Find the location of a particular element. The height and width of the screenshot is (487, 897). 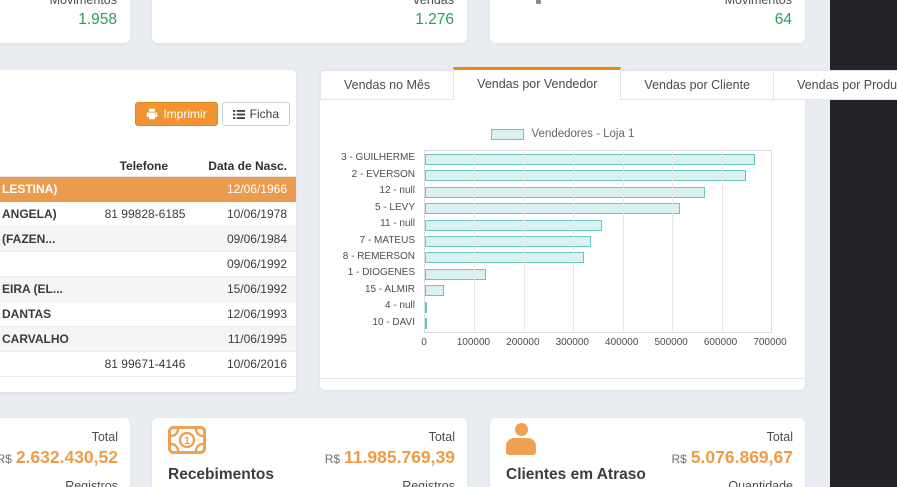

printer-icon is located at coordinates (152, 114).